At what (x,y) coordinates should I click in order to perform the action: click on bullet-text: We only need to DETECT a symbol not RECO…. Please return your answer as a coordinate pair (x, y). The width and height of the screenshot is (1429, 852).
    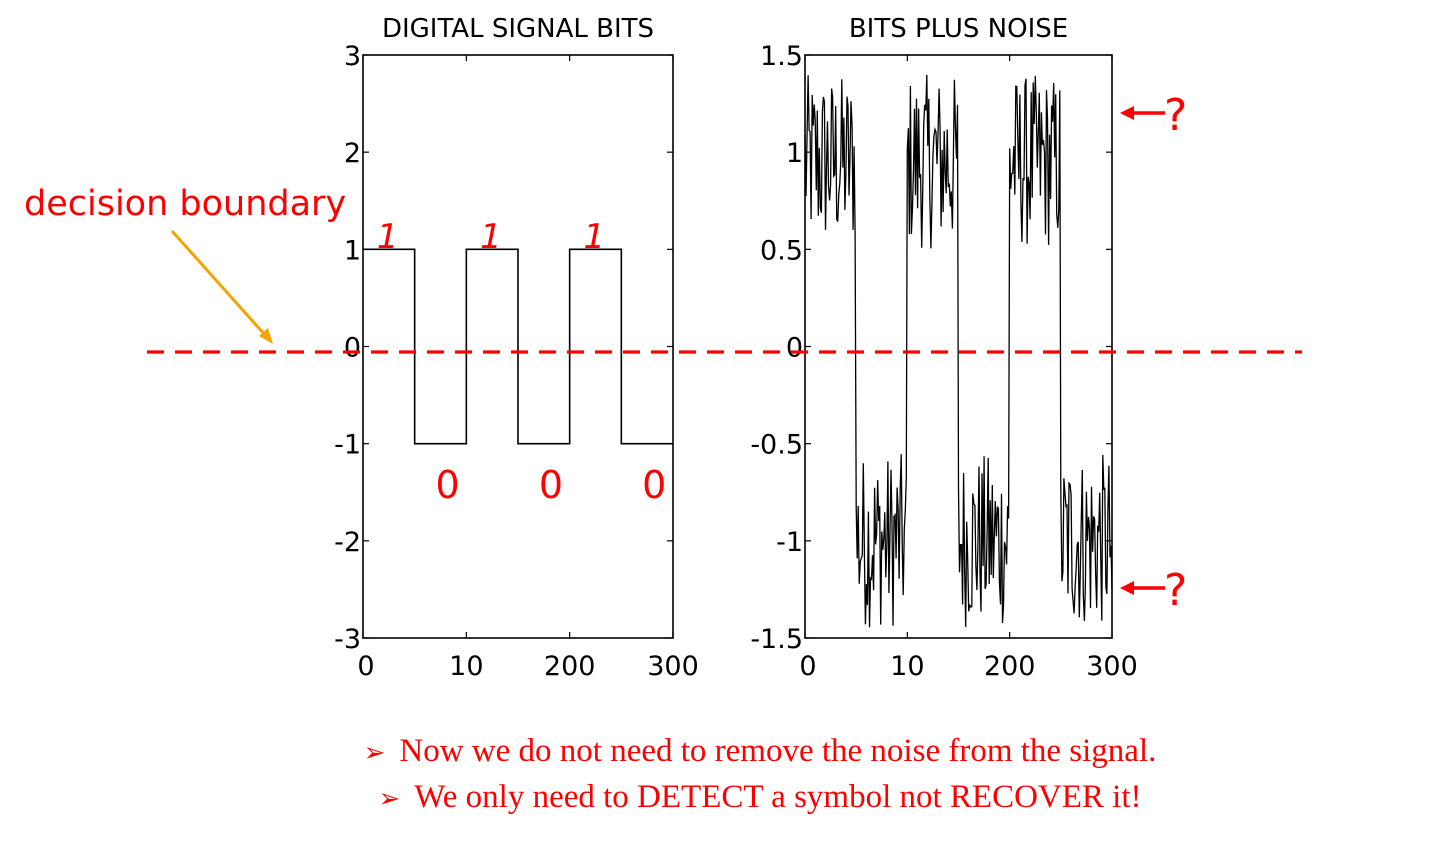
    Looking at the image, I should click on (778, 797).